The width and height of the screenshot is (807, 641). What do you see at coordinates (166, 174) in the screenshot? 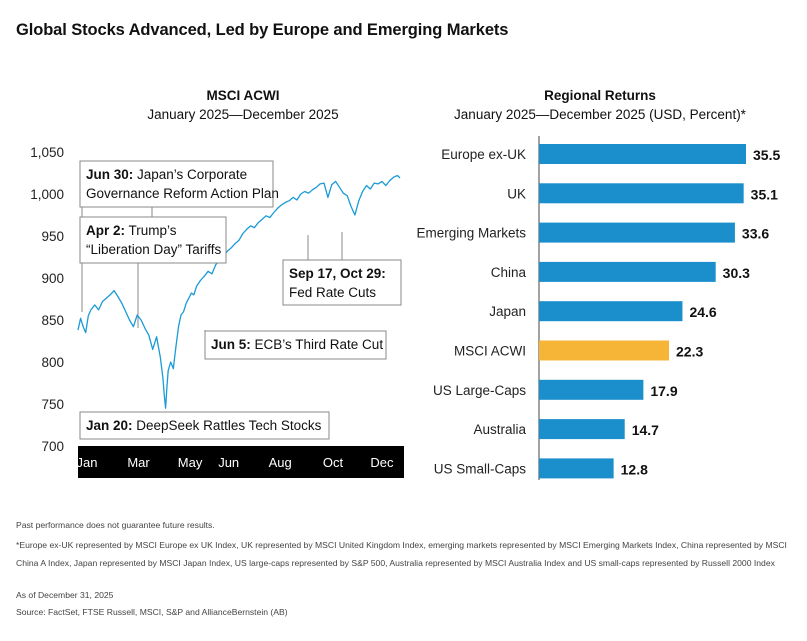
I see `annotation-line-1: Jun 30: Japan’s Corporate` at bounding box center [166, 174].